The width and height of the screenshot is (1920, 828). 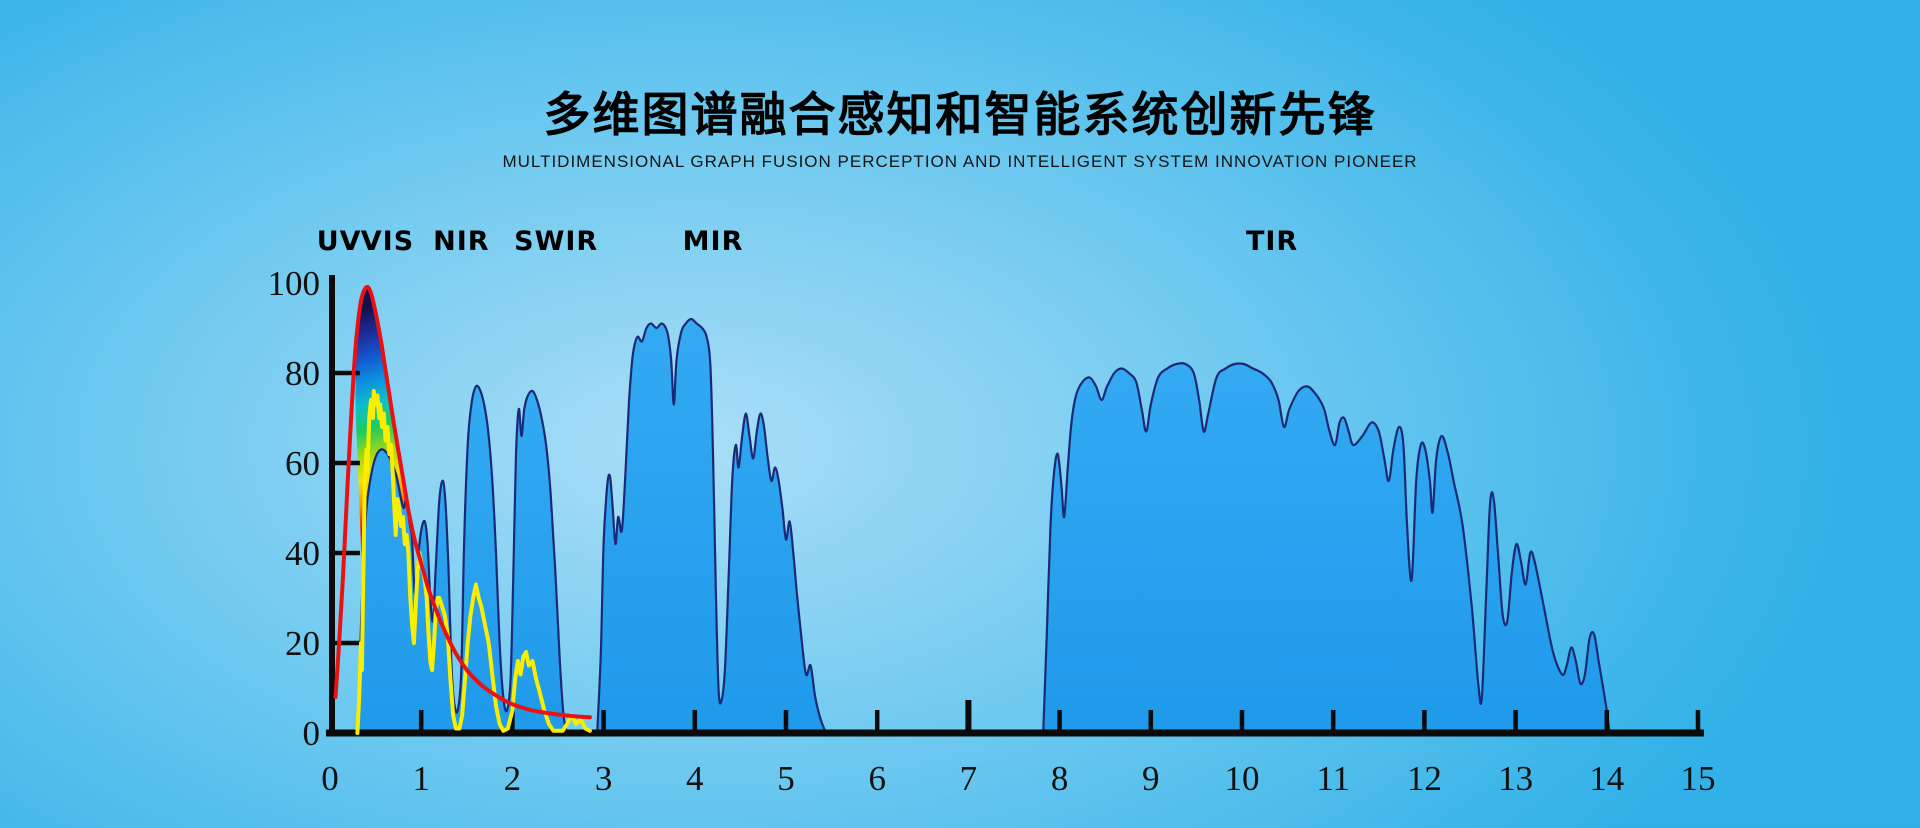 I want to click on x-tick-label: 4, so click(x=695, y=778).